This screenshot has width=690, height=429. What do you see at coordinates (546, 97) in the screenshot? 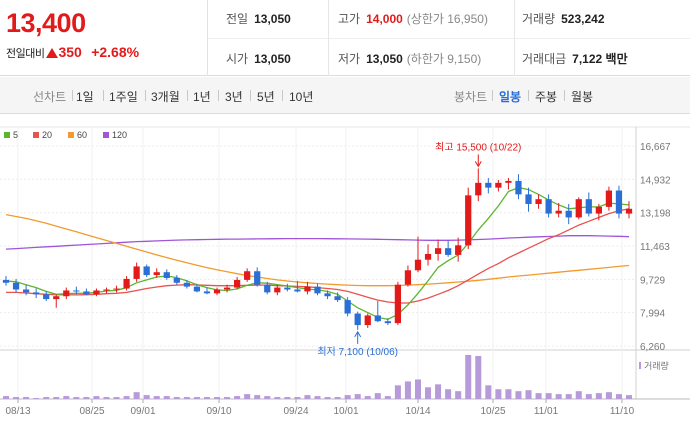
I see `period-weekly: 주봉` at bounding box center [546, 97].